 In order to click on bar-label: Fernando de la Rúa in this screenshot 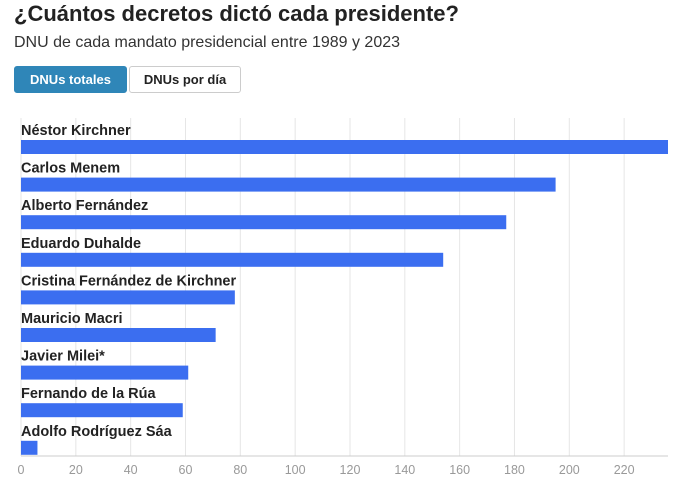, I will do `click(88, 394)`.